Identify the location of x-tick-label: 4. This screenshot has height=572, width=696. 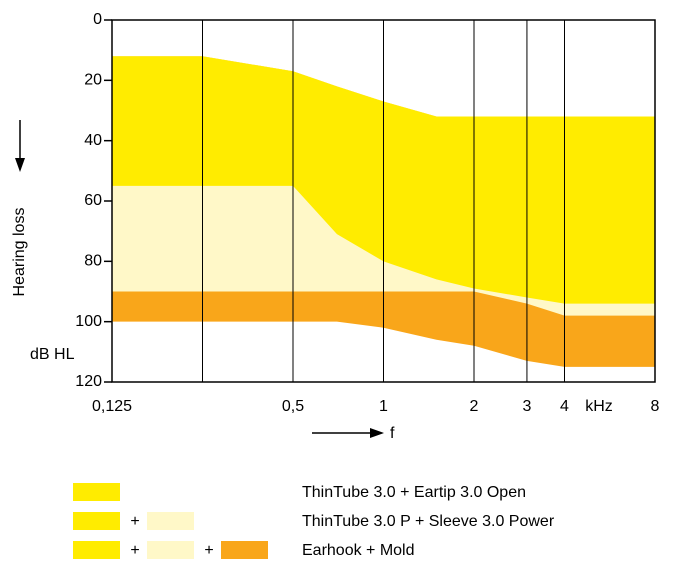
(564, 406).